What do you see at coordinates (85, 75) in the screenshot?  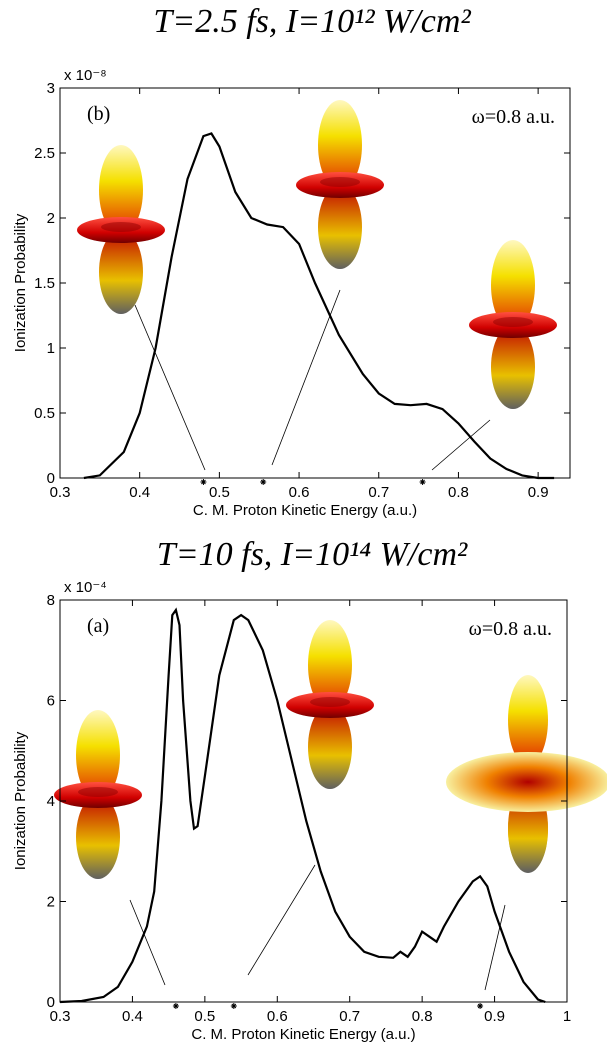 I see `y-multiplier: x 10⁻⁸` at bounding box center [85, 75].